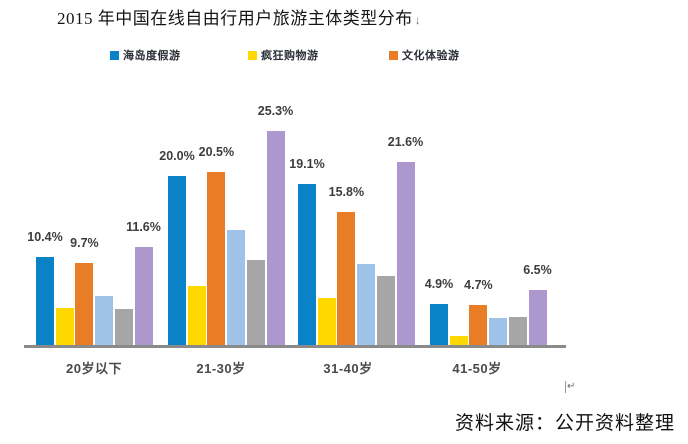 The width and height of the screenshot is (688, 444). Describe the element at coordinates (177, 260) in the screenshot. I see `bar-blue-21-30岁` at that location.